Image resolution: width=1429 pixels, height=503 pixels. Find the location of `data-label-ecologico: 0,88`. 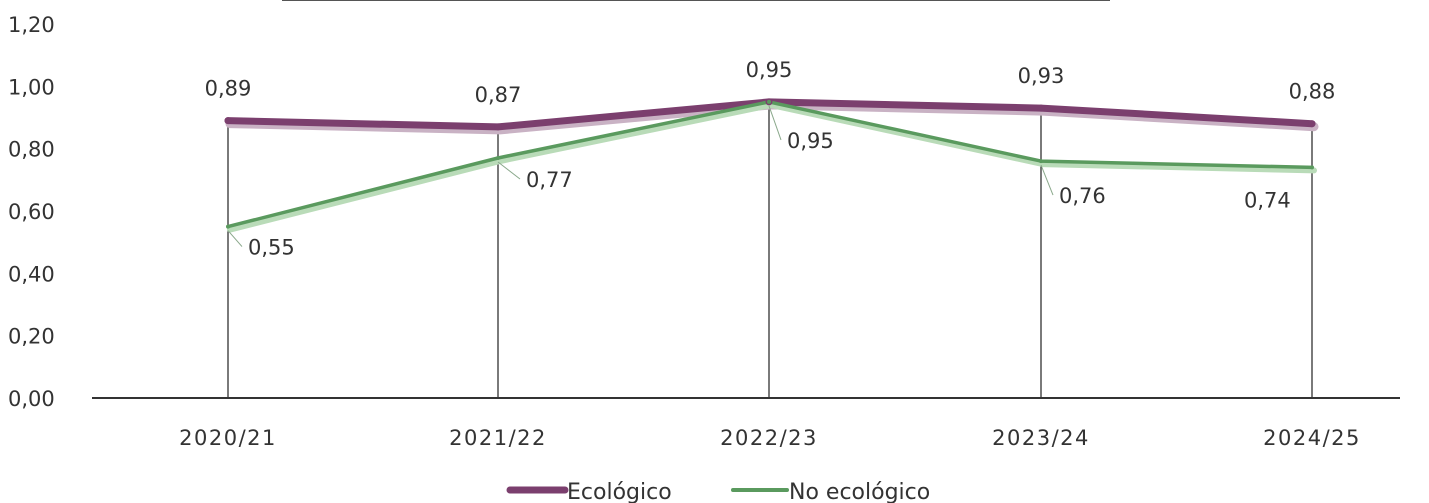

data-label-ecologico: 0,88 is located at coordinates (1312, 92).